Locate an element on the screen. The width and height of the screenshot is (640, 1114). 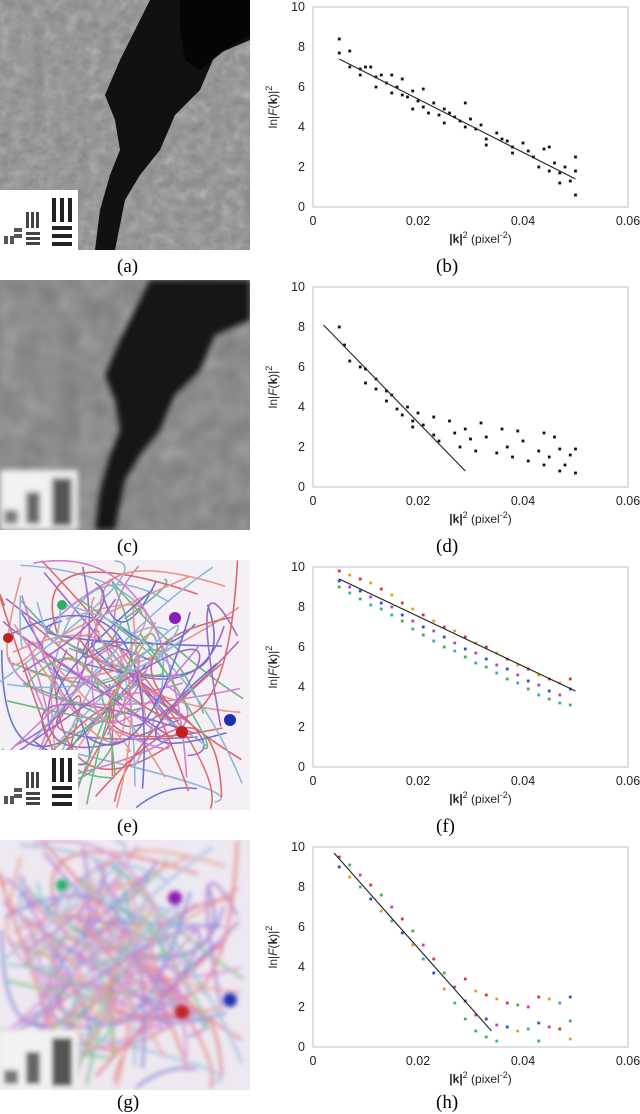
x-tick-label: 0.04 is located at coordinates (523, 501).